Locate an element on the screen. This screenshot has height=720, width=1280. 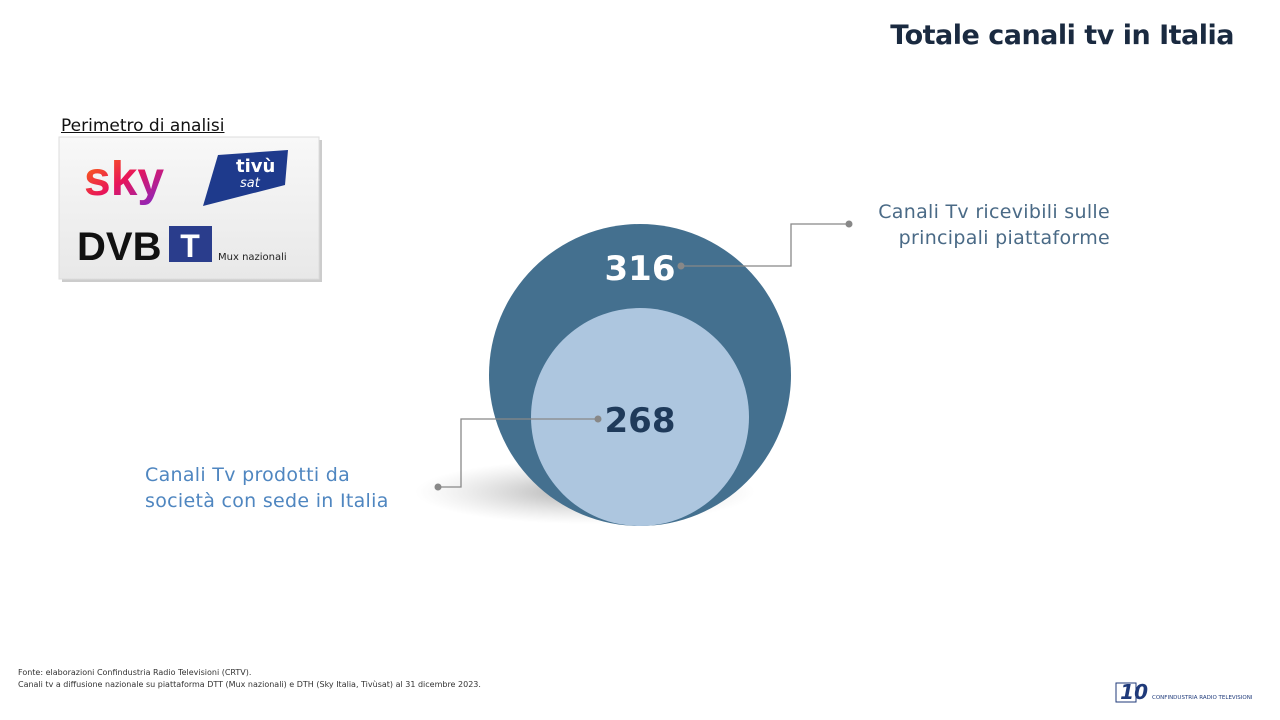
footer-logo-text: CONFINDUSTRIA RADIO TELEVISIONI is located at coordinates (1202, 698).